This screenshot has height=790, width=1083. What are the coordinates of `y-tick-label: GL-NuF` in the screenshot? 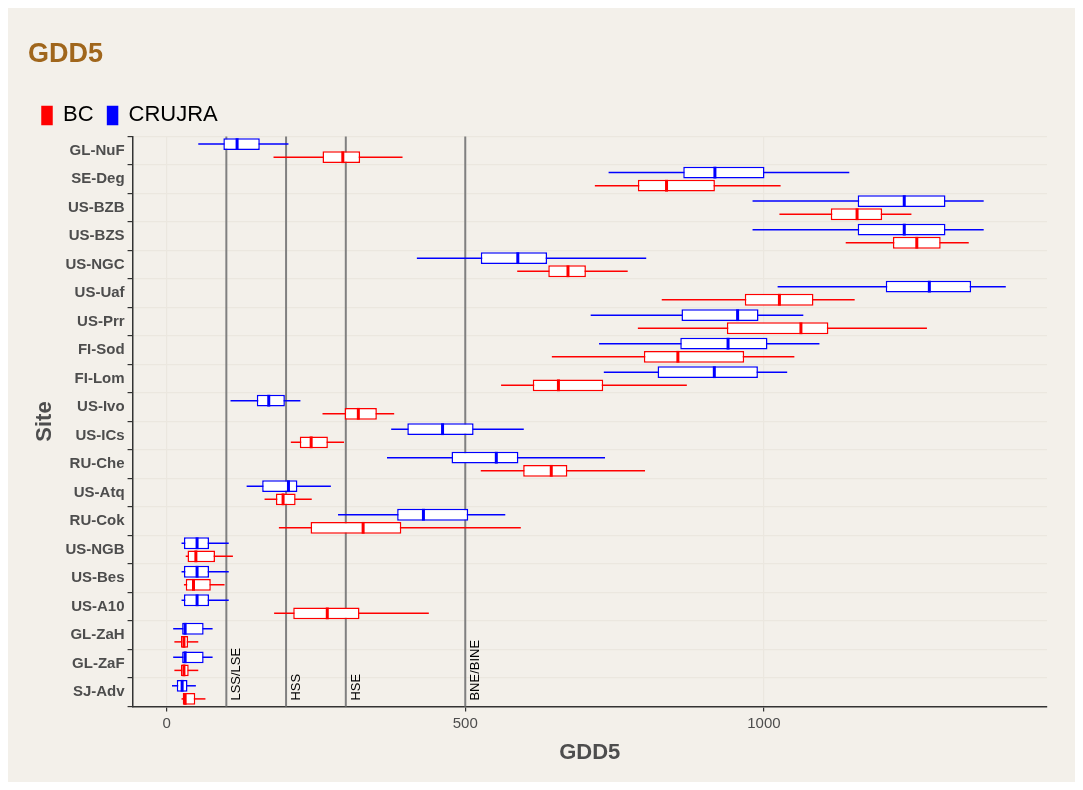 It's located at (97, 149).